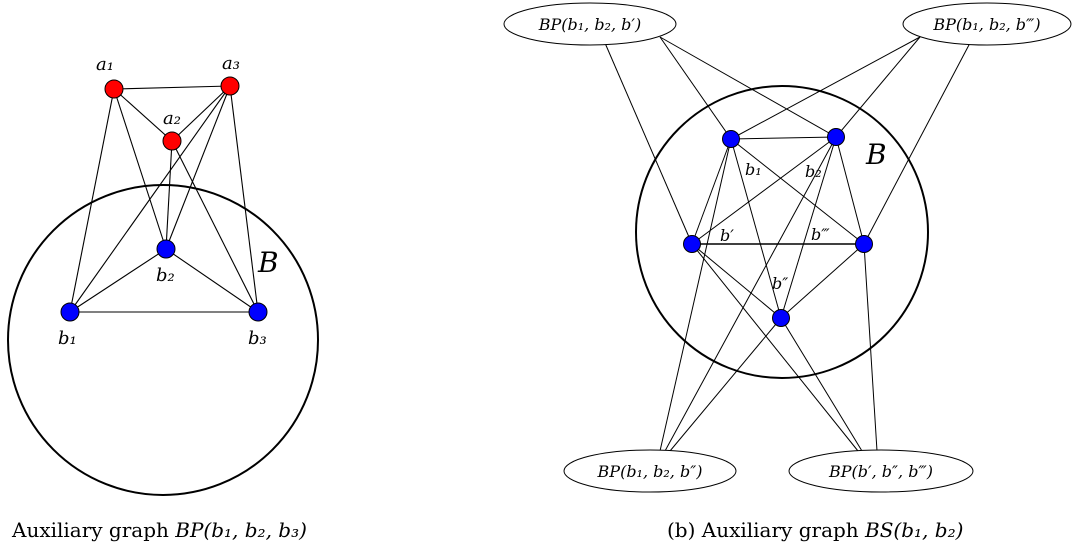 The image size is (1073, 550). I want to click on edge-br-bp, so click(775, 347).